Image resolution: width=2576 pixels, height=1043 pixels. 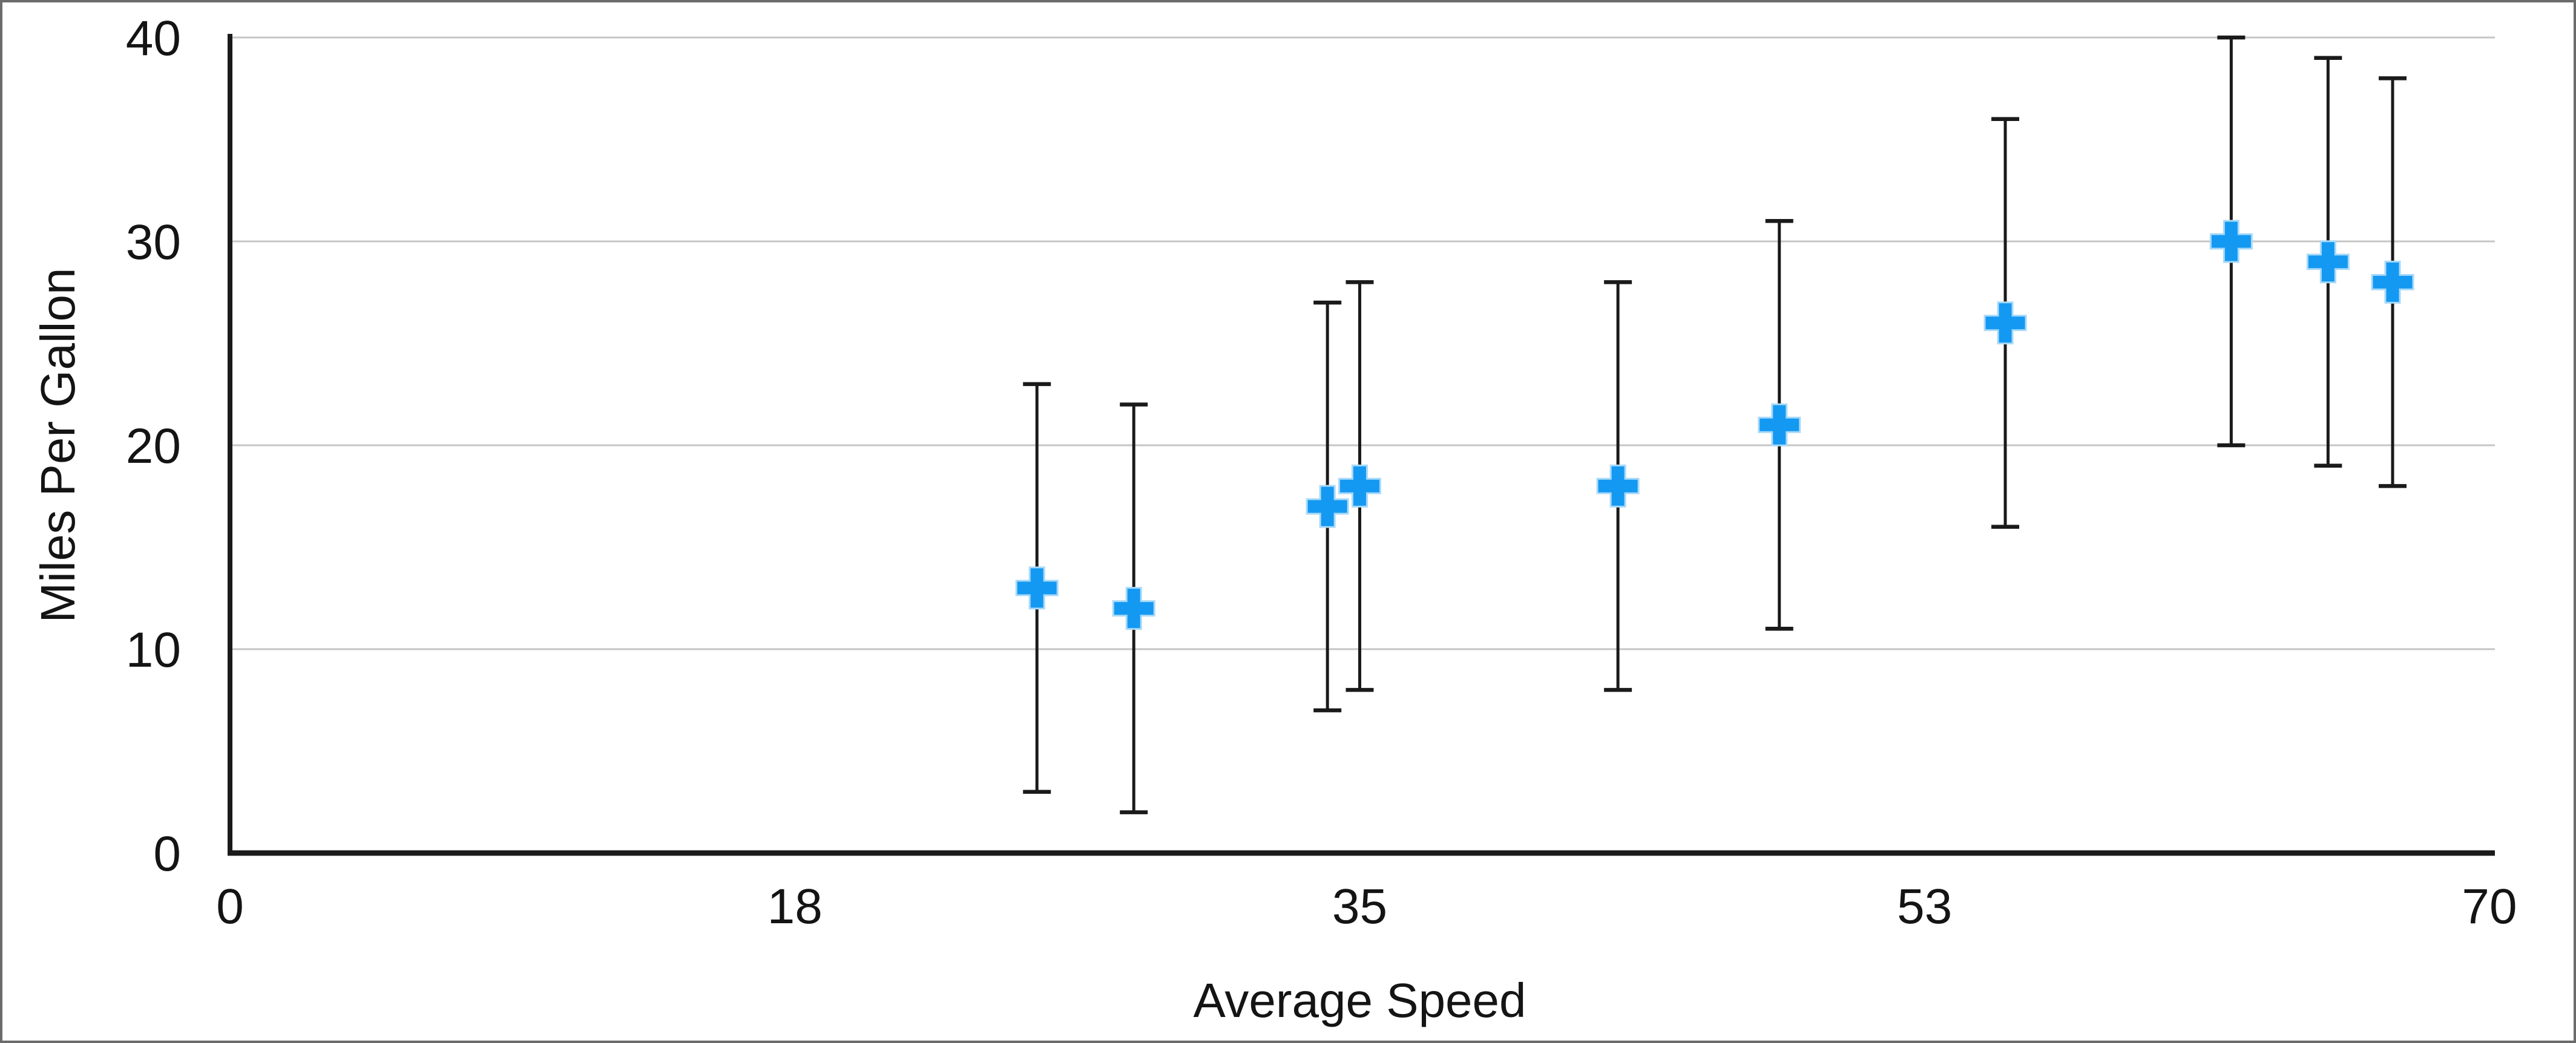 What do you see at coordinates (153, 39) in the screenshot?
I see `y-tick-label: 40` at bounding box center [153, 39].